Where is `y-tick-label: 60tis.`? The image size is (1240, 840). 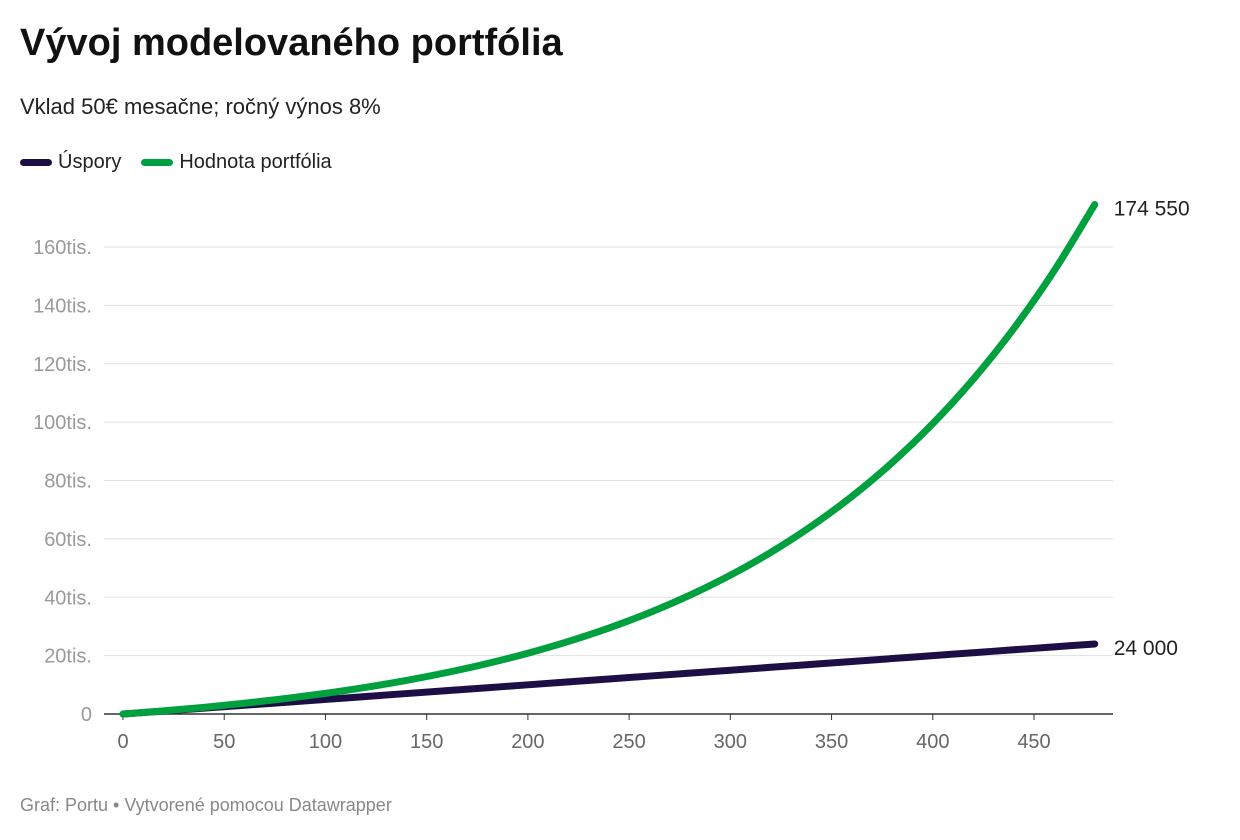 y-tick-label: 60tis. is located at coordinates (68, 540).